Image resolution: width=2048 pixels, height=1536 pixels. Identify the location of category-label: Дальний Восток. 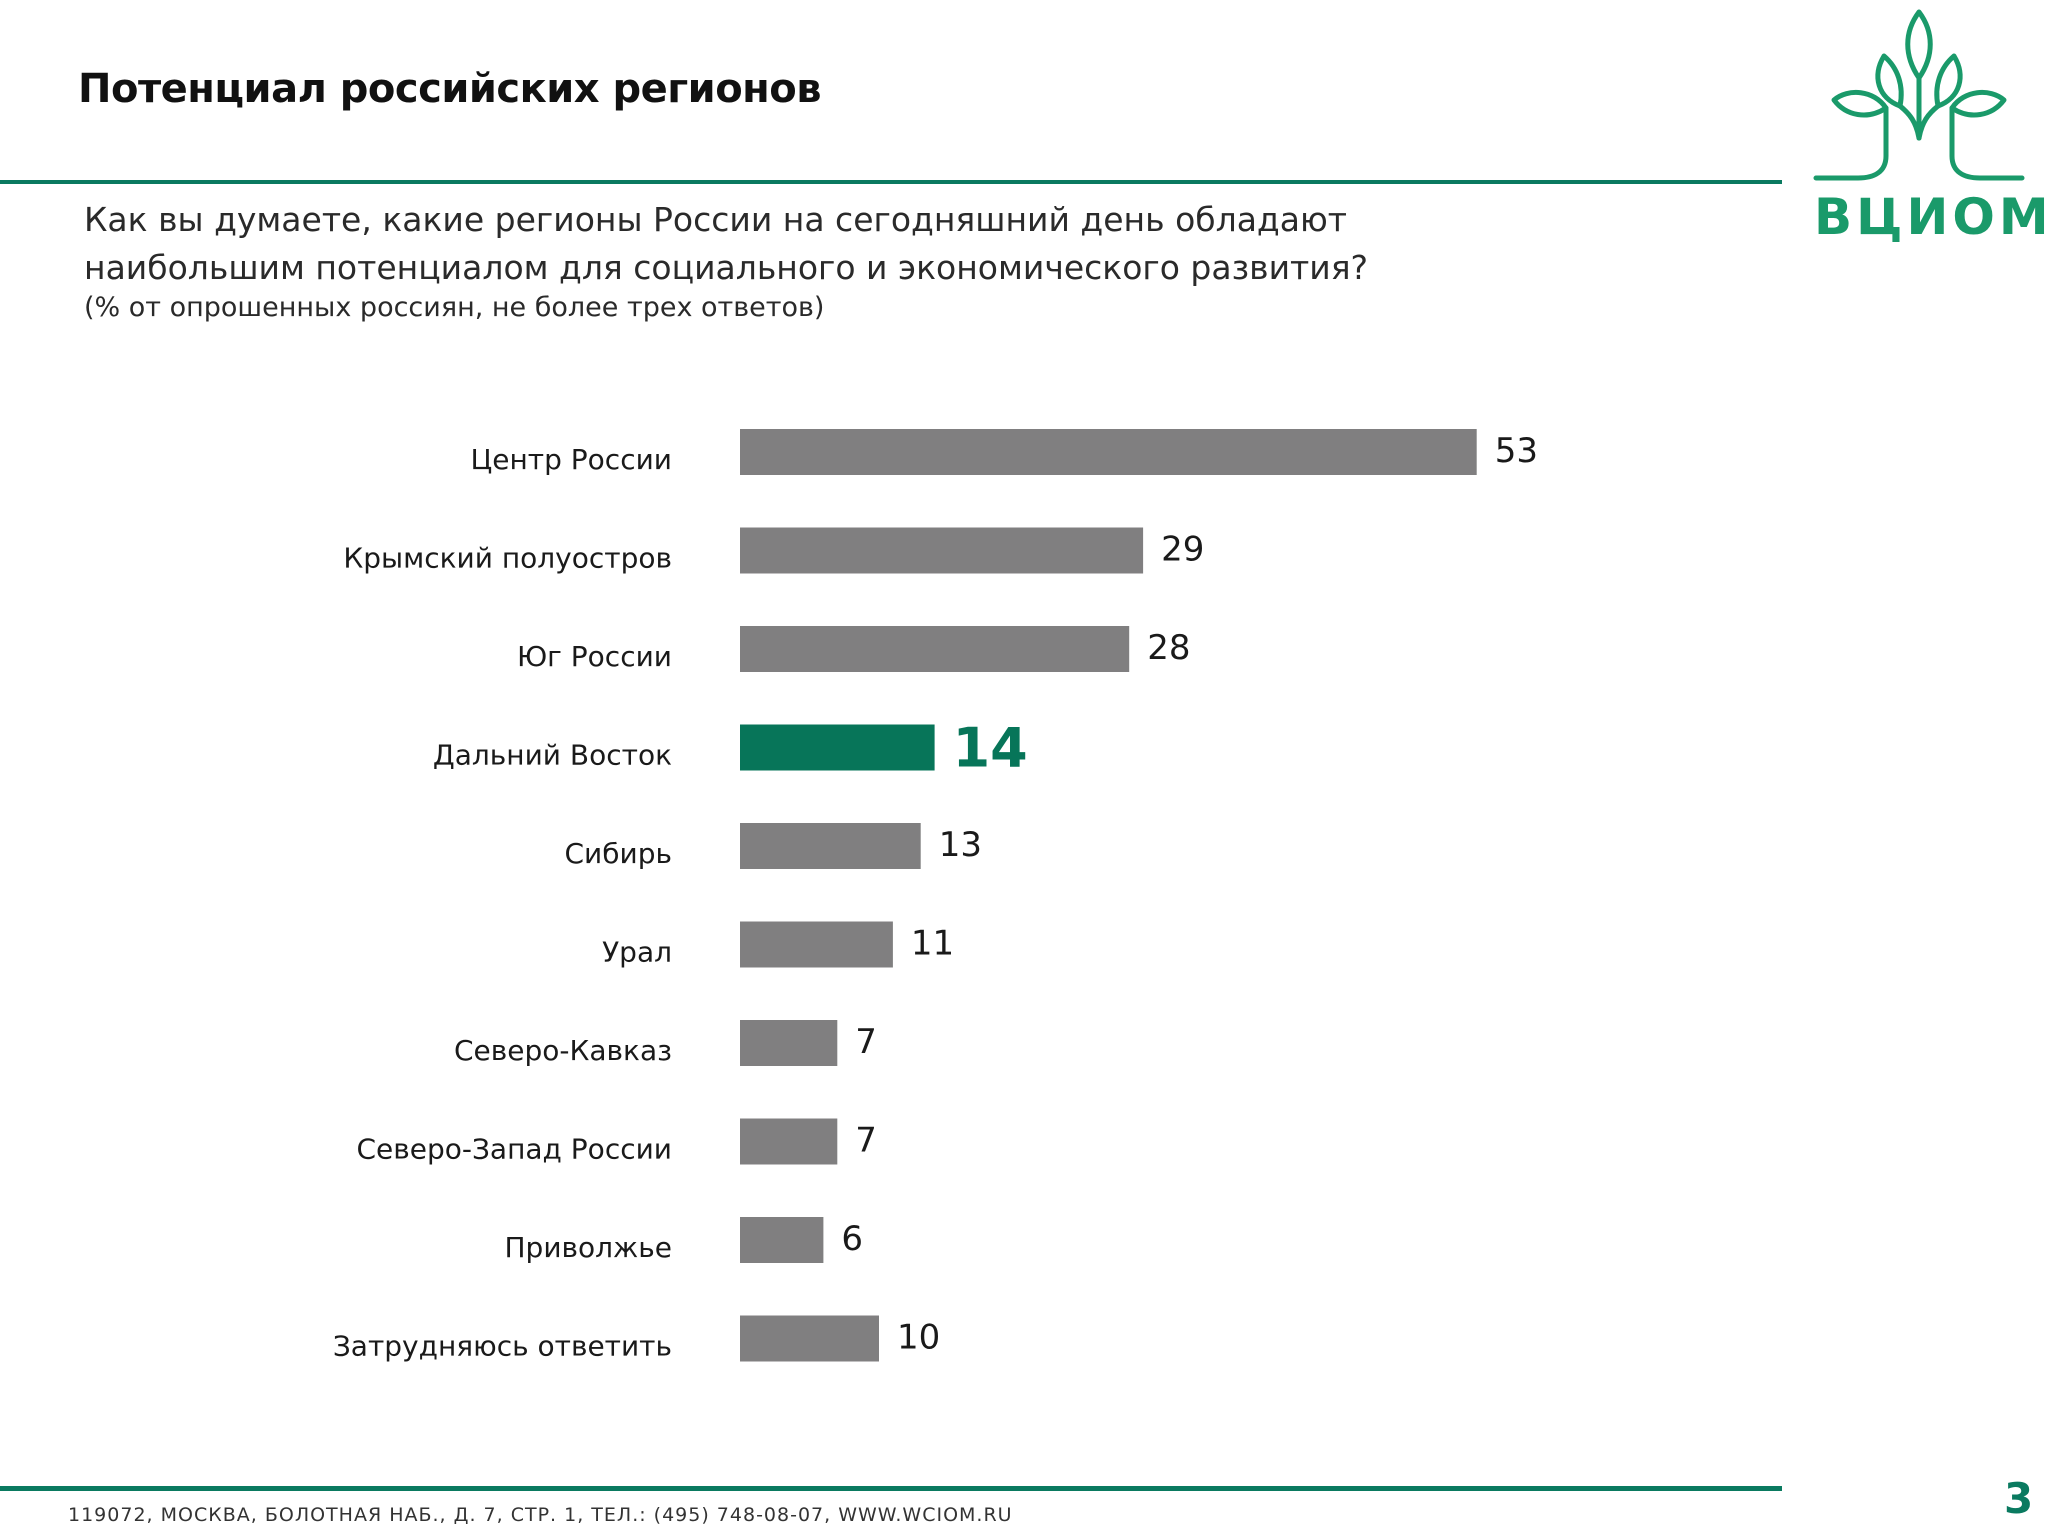
(552, 755).